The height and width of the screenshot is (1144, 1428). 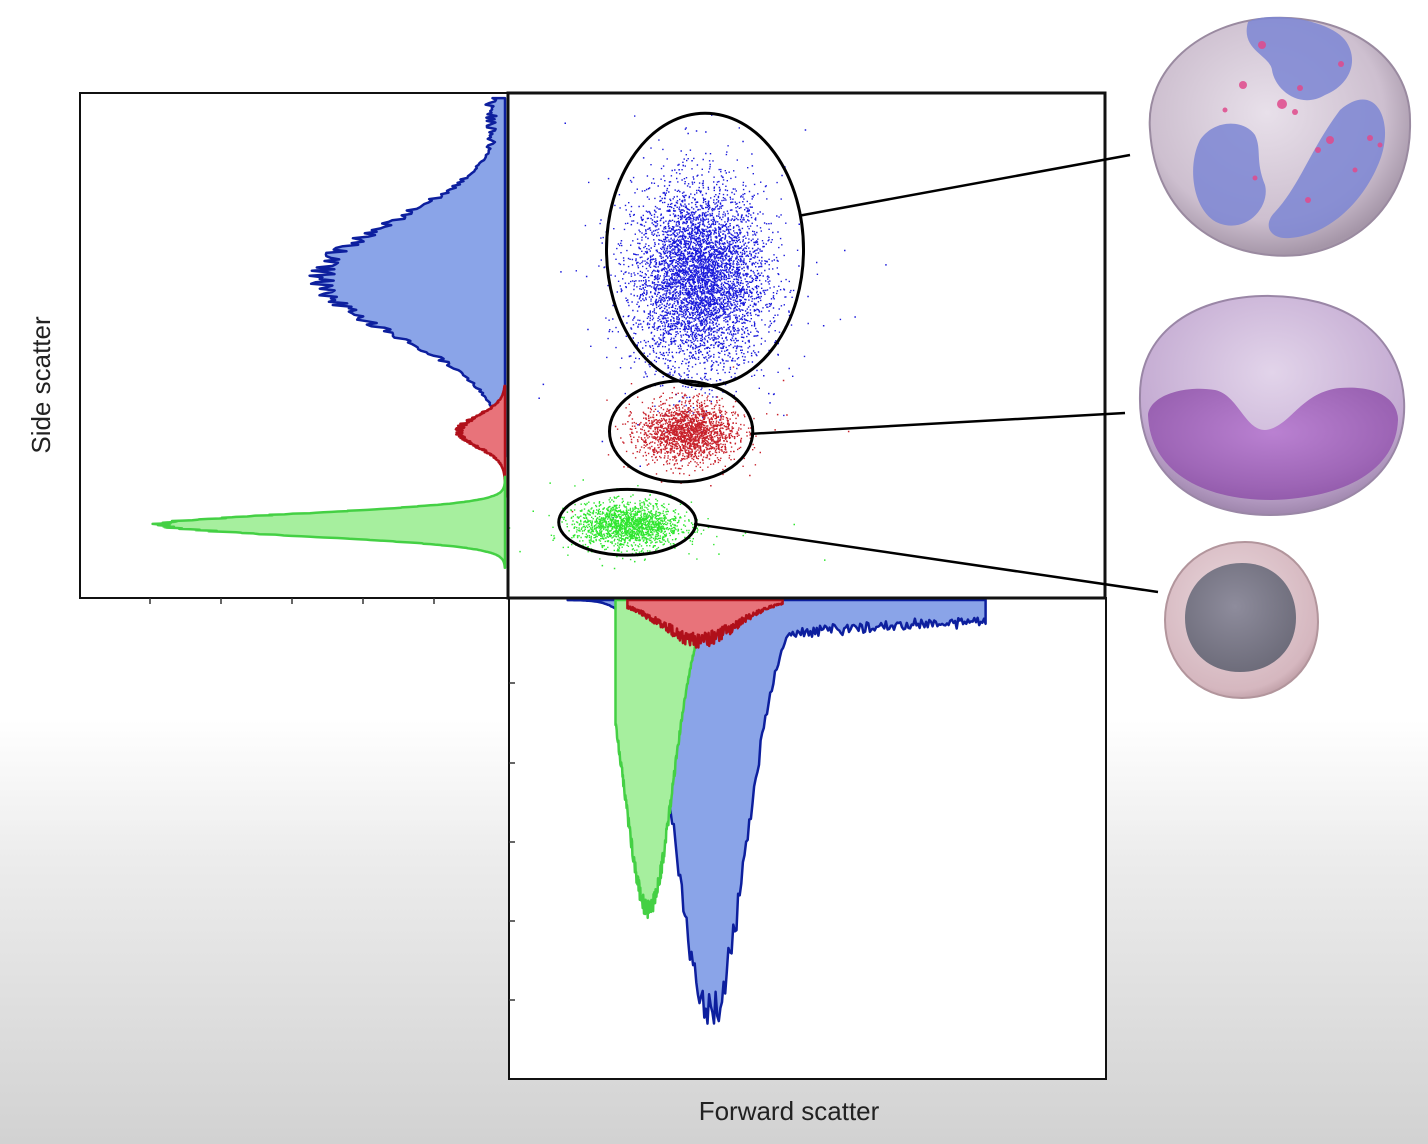 I want to click on monocyte-forward-scatter-histogram, so click(x=705, y=623).